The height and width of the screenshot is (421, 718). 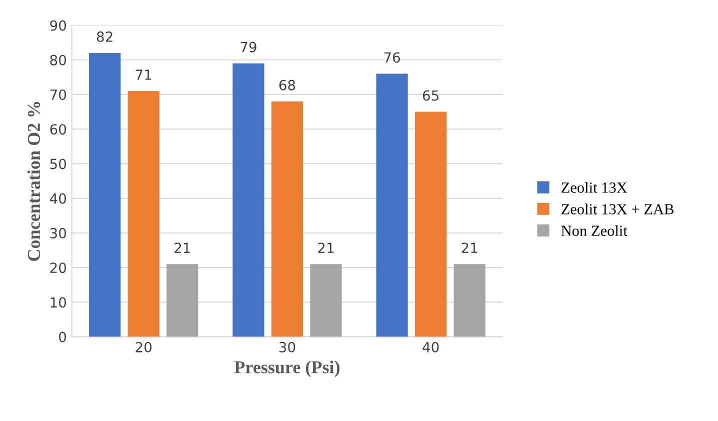 What do you see at coordinates (287, 369) in the screenshot?
I see `x-axis-title: Pressure (Psi)` at bounding box center [287, 369].